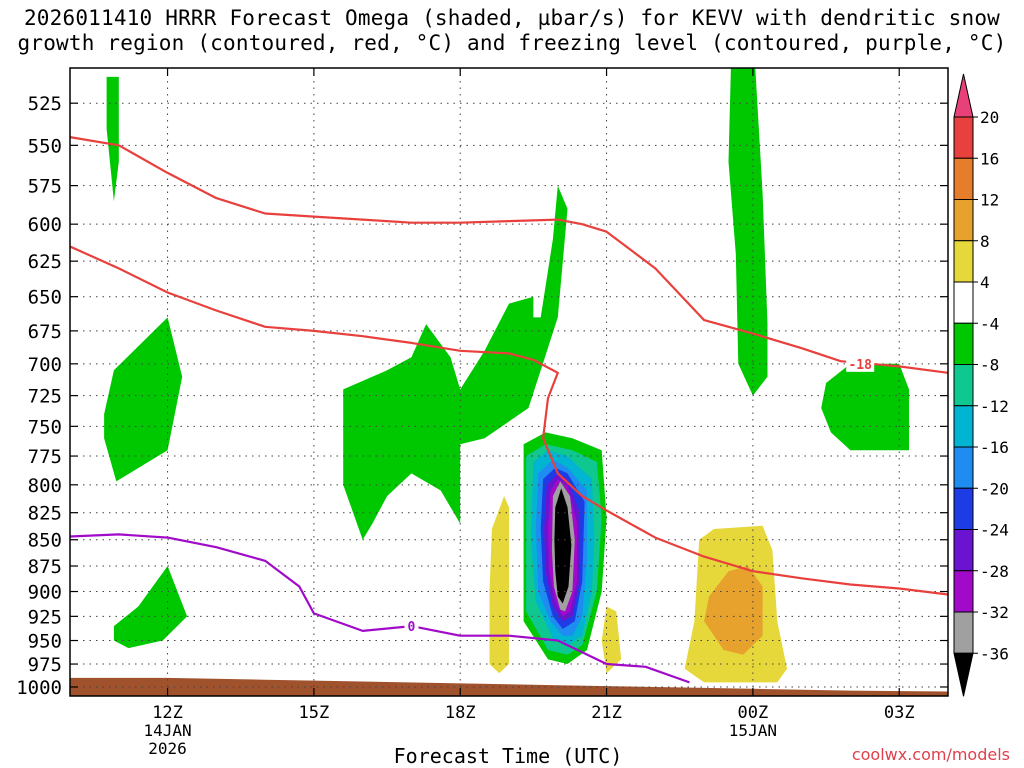  I want to click on colorbar-label: -24, so click(994, 530).